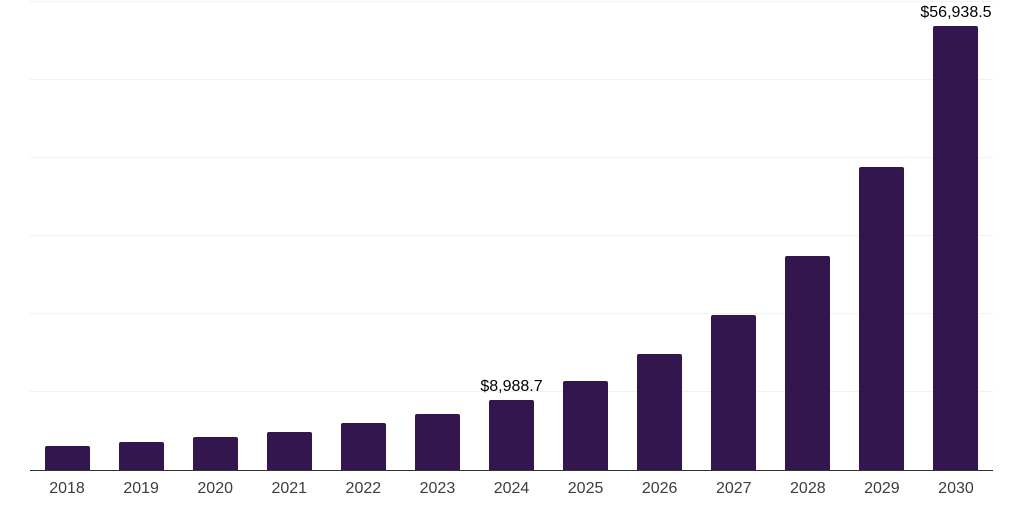  What do you see at coordinates (215, 488) in the screenshot?
I see `x-axis-tick-2020: 2020` at bounding box center [215, 488].